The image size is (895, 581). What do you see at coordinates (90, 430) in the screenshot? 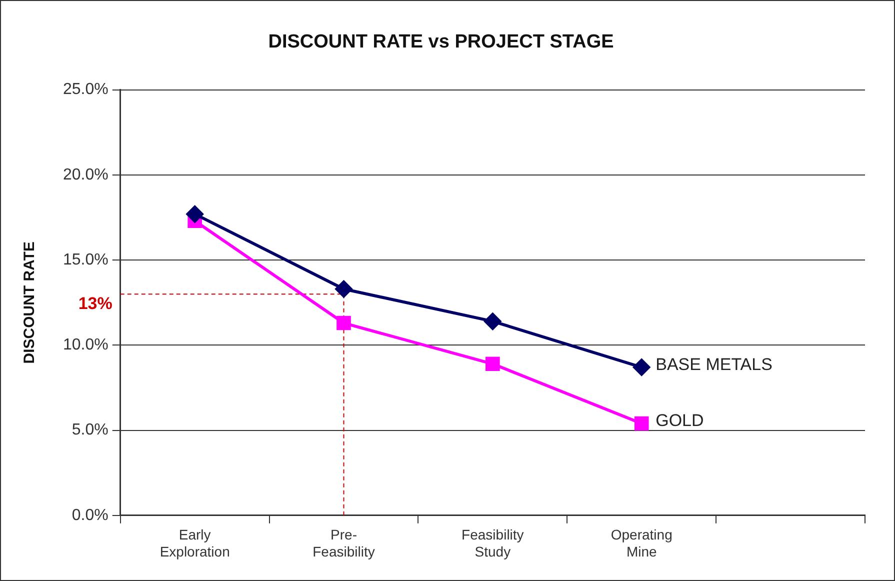
I see `y-tick-label: 5.0%` at bounding box center [90, 430].